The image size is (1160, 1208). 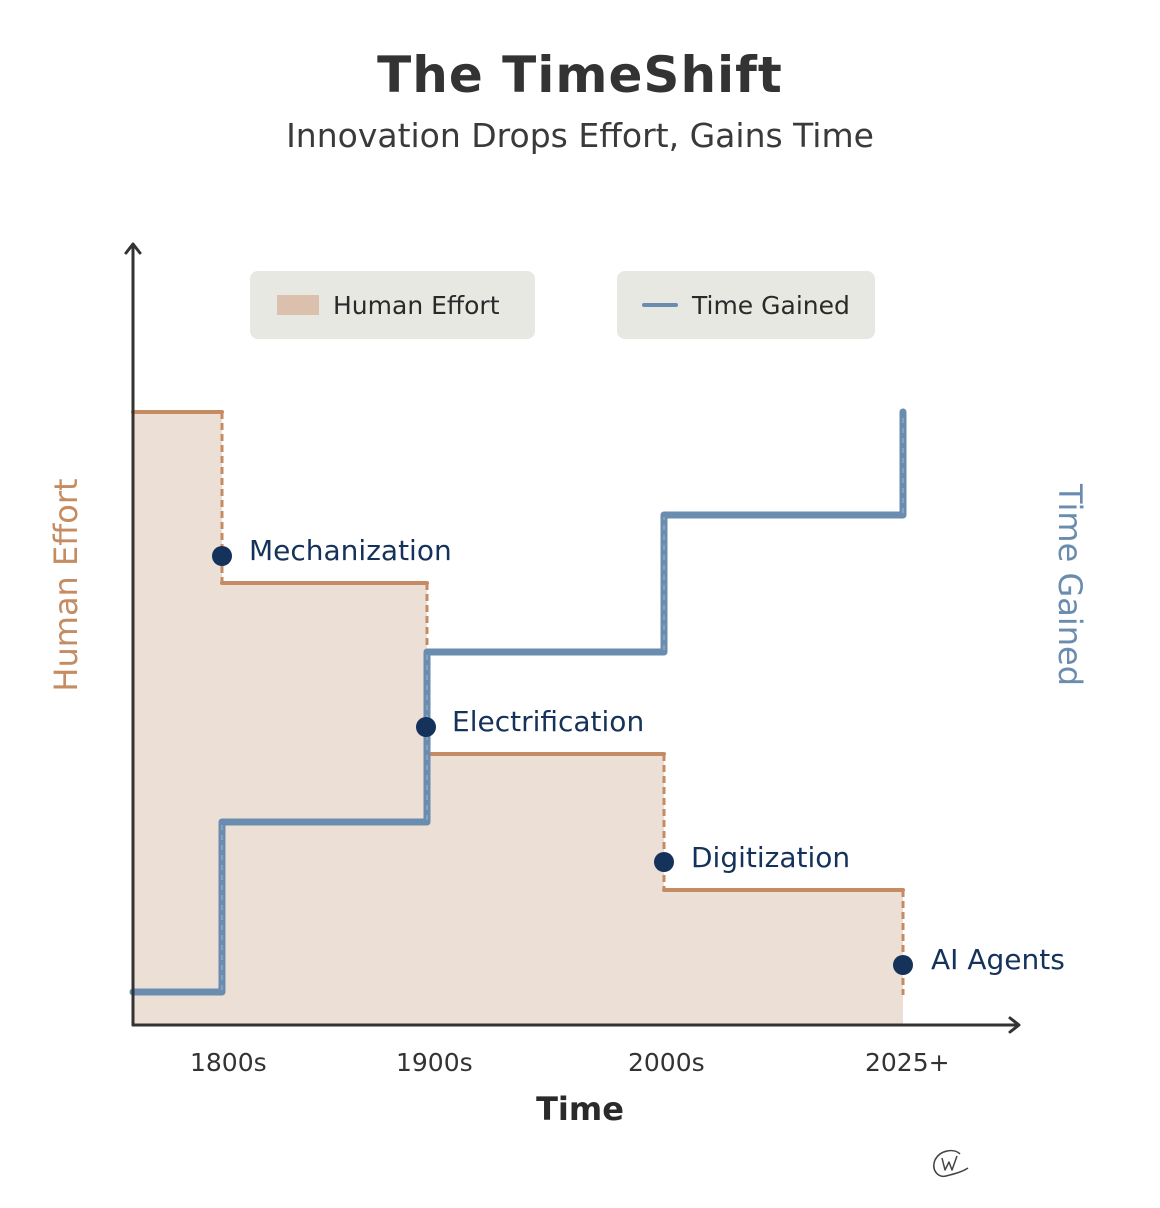 I want to click on legend-label: Human Effort, so click(x=416, y=305).